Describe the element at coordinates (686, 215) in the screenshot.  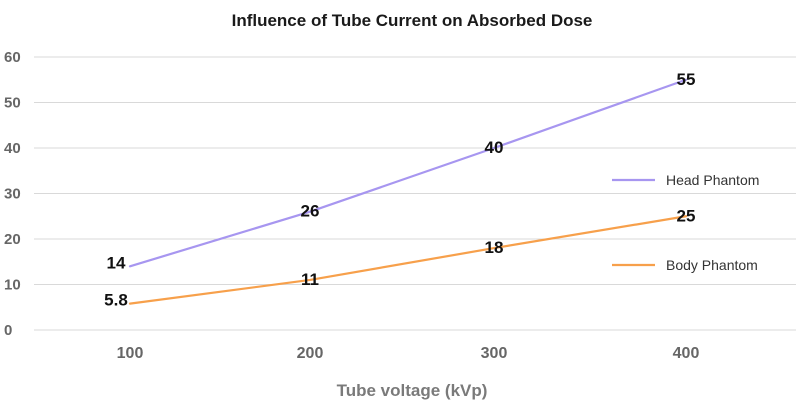
I see `data-label: 25` at that location.